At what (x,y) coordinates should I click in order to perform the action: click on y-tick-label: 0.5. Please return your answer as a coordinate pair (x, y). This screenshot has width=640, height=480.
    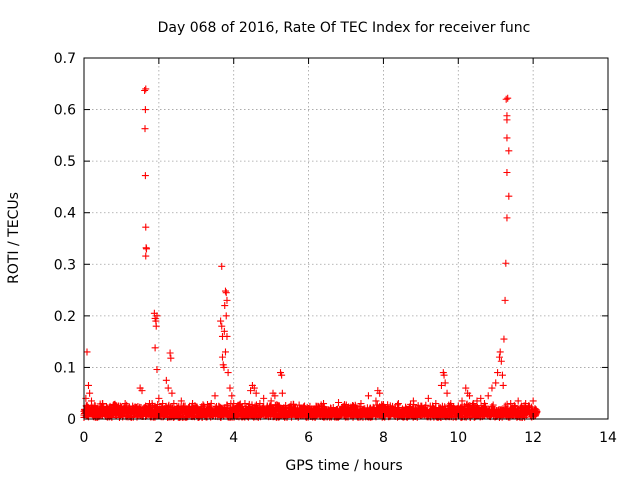
    Looking at the image, I should click on (65, 162).